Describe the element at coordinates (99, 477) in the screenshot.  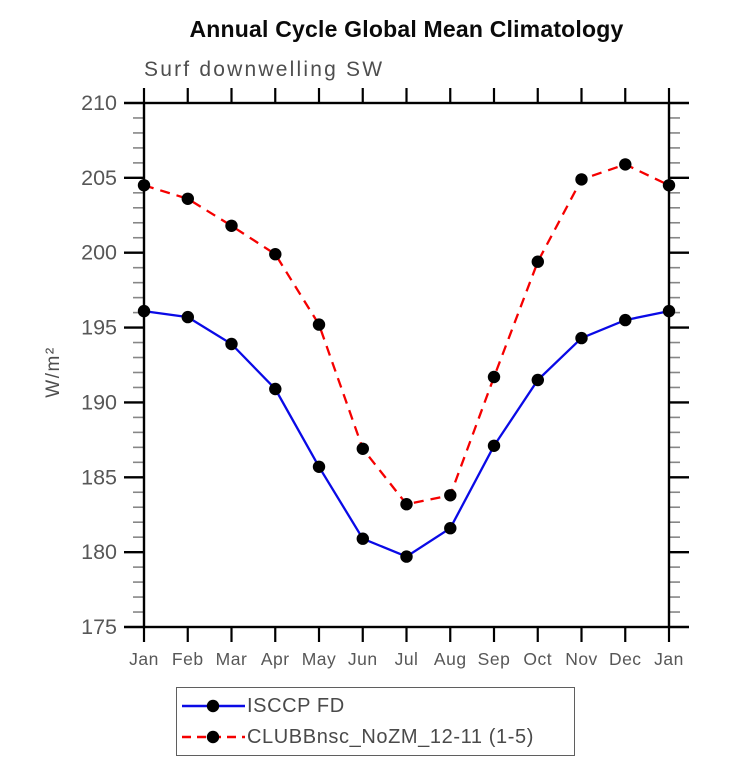
I see `y-tick-label: 185` at that location.